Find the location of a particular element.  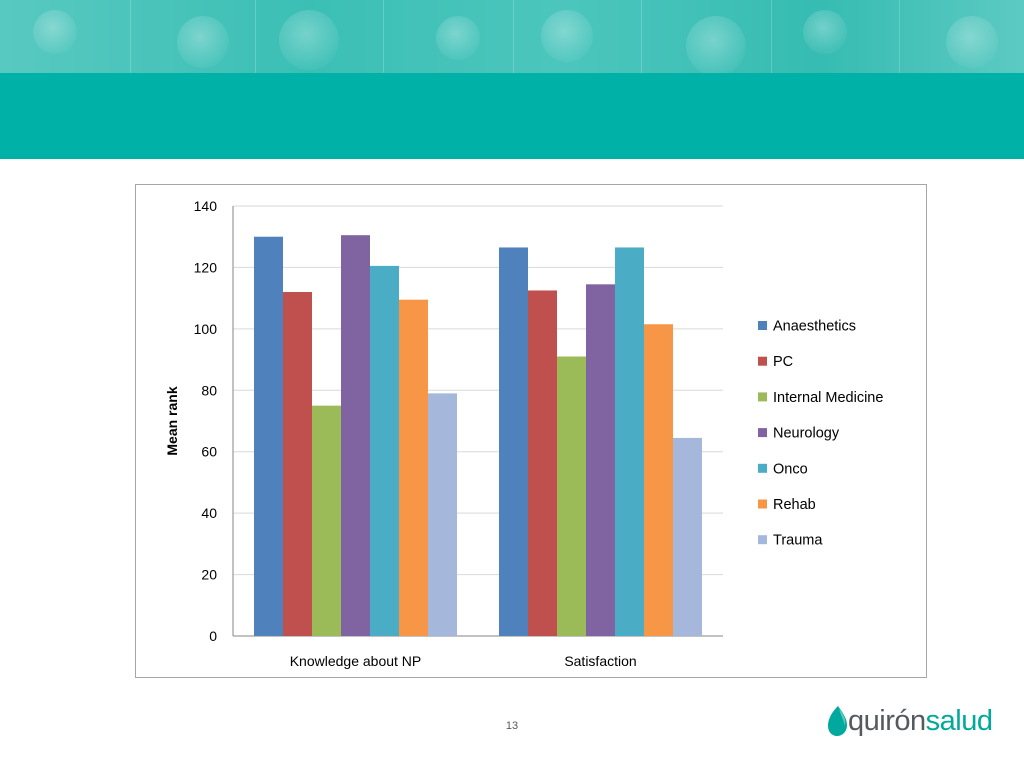

y-tick-label: 20 is located at coordinates (209, 575).